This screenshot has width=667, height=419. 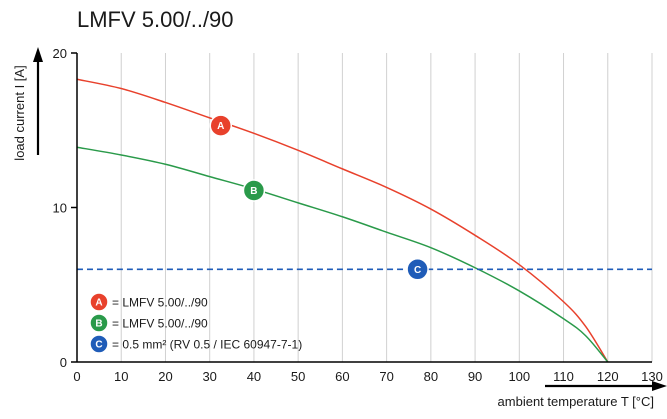 I want to click on legend-badge-c: C, so click(x=99, y=344).